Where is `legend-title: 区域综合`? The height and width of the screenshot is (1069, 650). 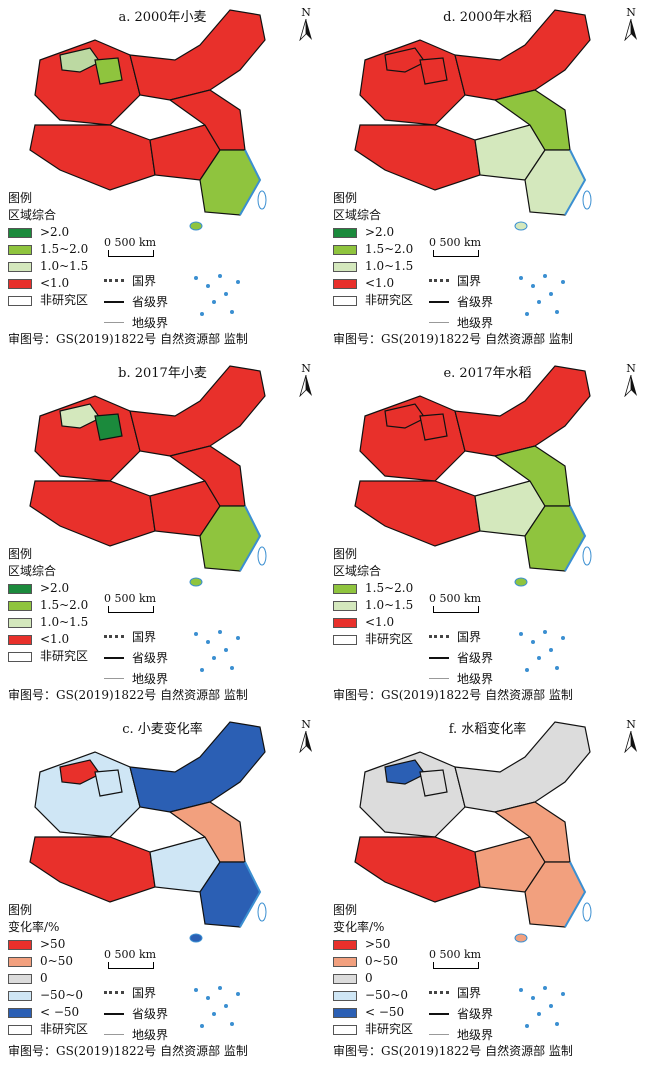
legend-title: 区域综合 is located at coordinates (357, 215).